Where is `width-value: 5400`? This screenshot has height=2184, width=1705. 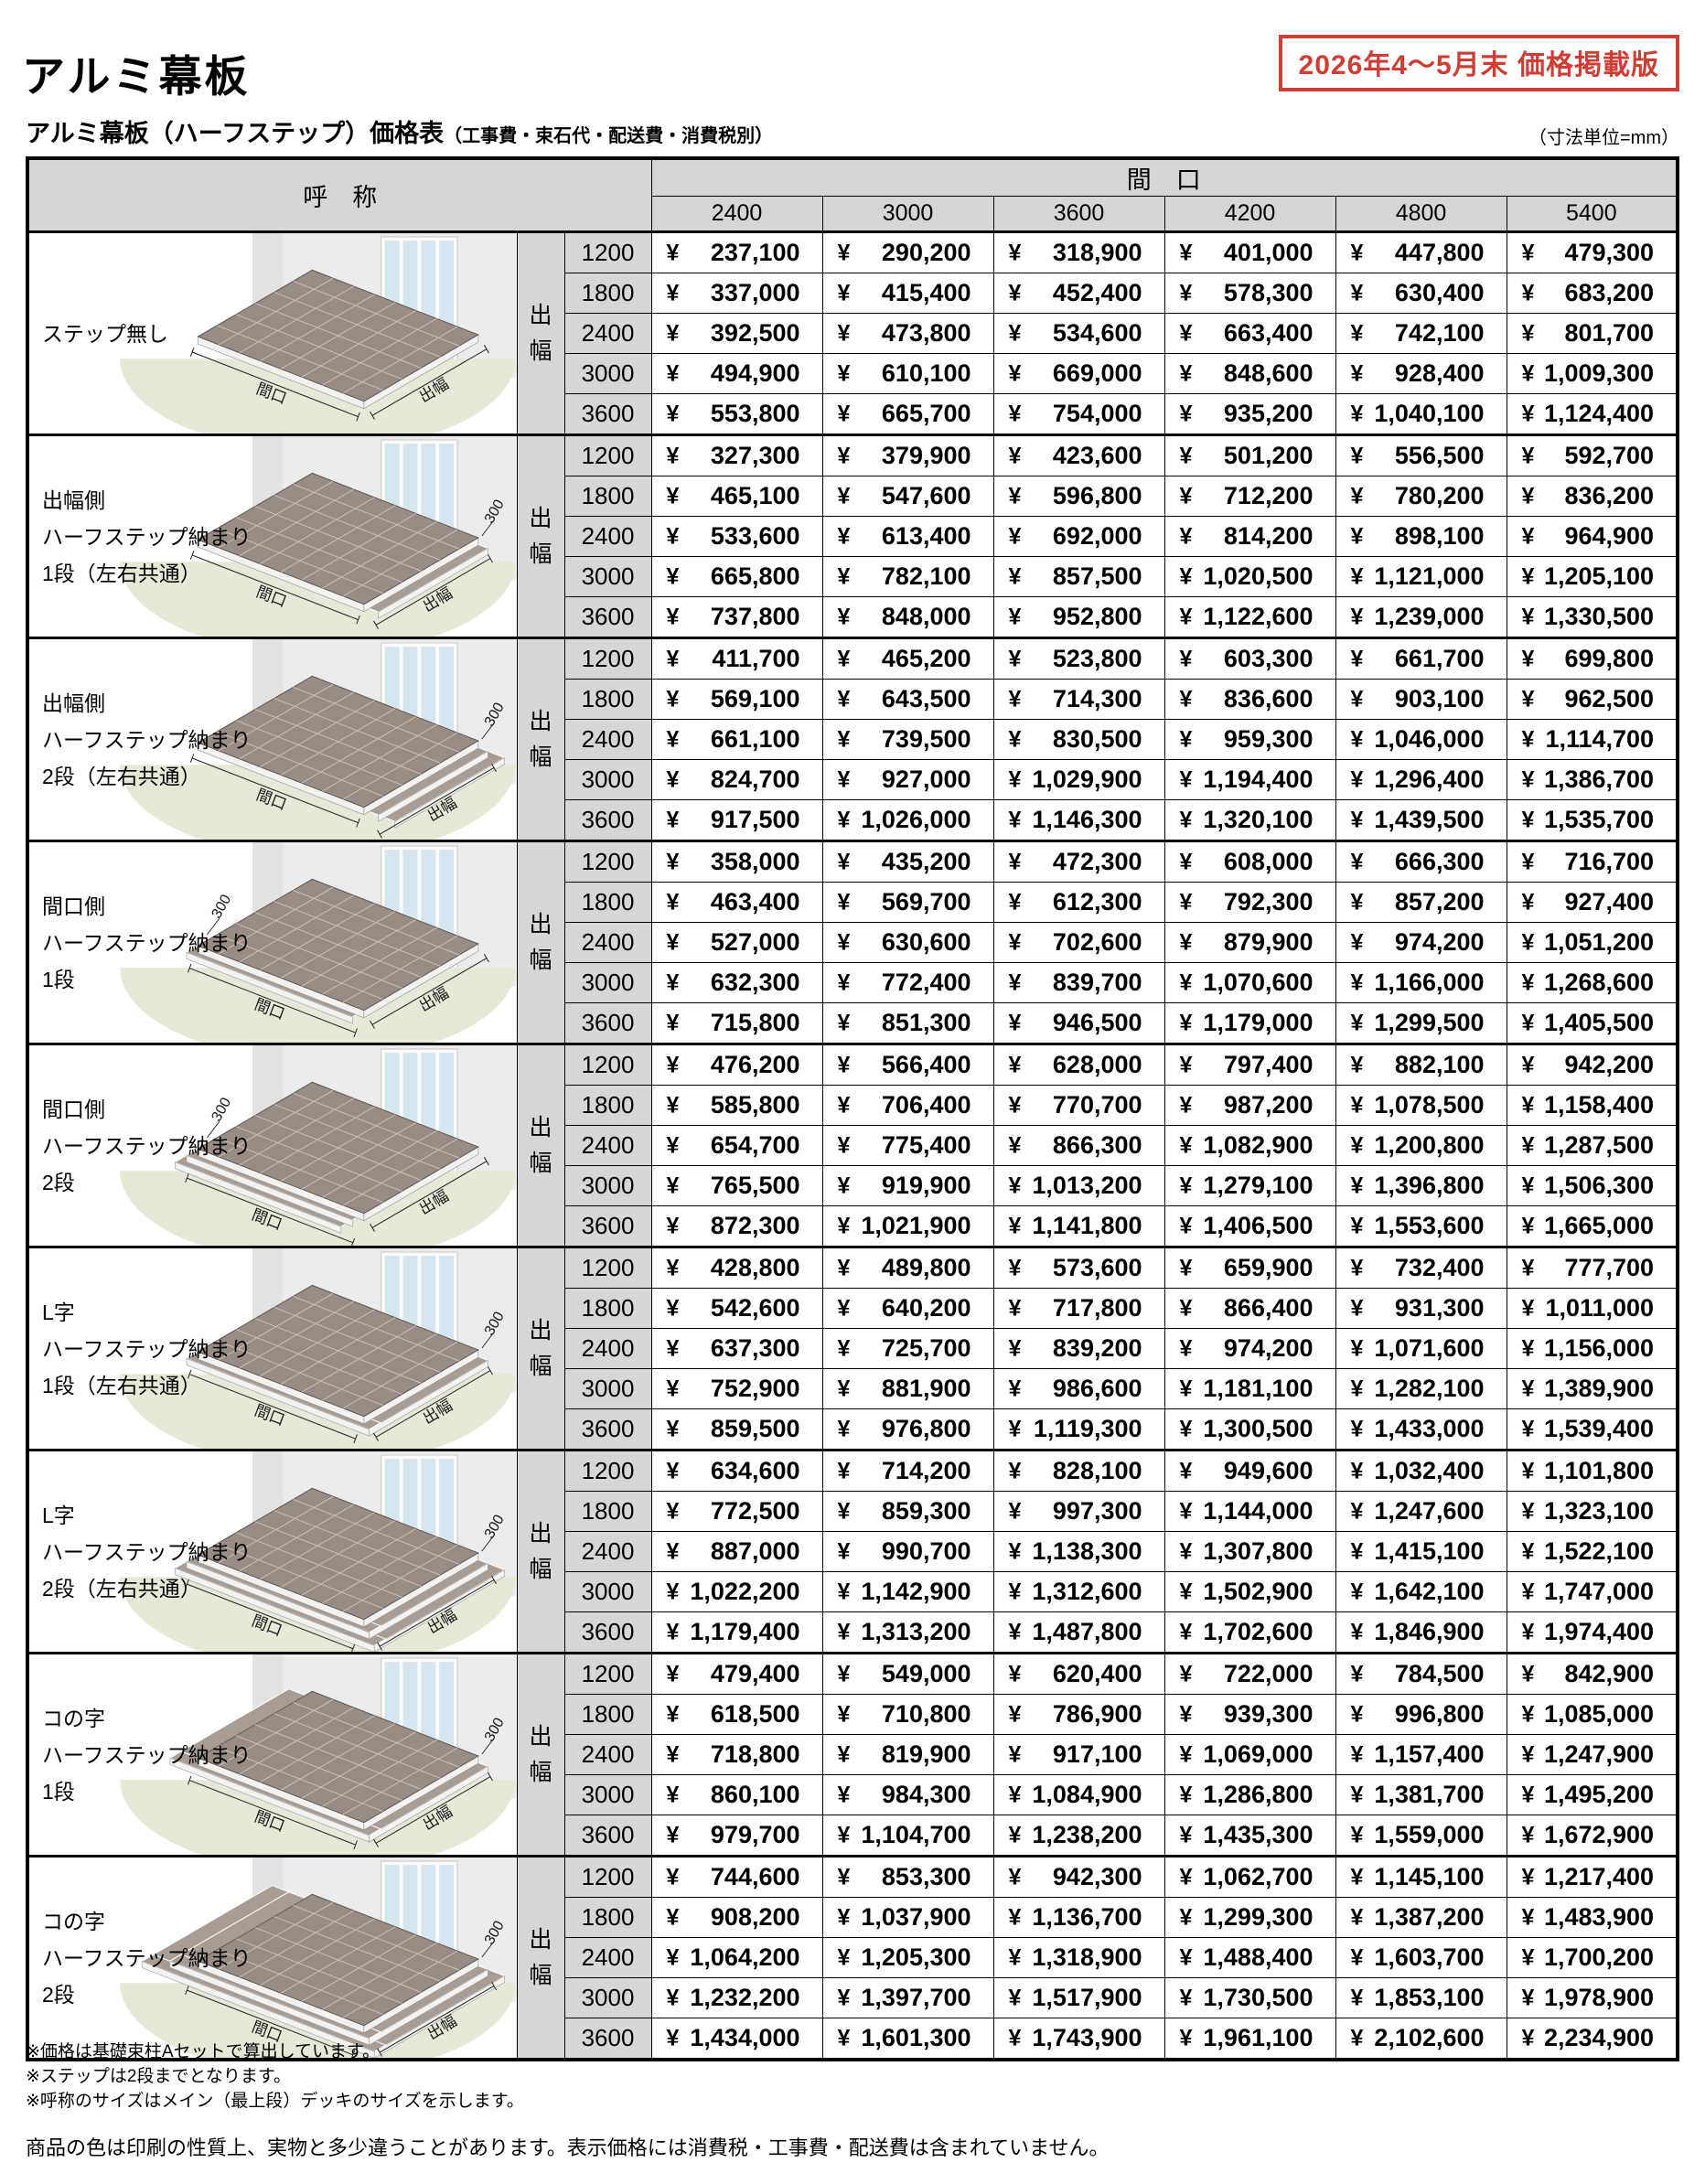 width-value: 5400 is located at coordinates (1592, 214).